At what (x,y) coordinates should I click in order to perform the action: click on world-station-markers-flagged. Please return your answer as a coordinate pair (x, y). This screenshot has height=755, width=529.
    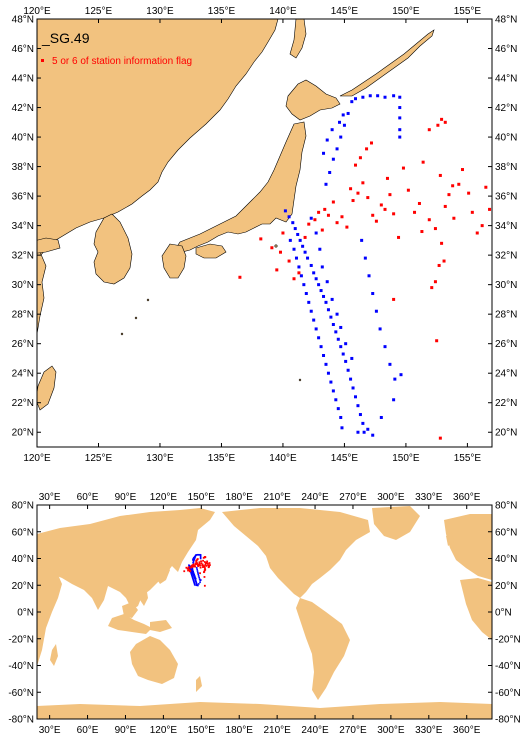
    Looking at the image, I should click on (197, 571).